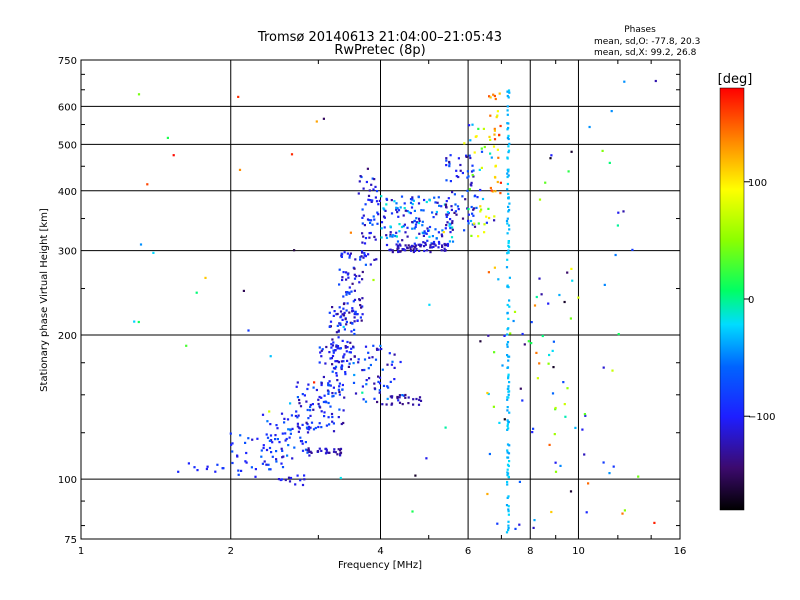 The image size is (800, 600). Describe the element at coordinates (379, 50) in the screenshot. I see `chart-subtitle: RwPretec (8p)` at that location.